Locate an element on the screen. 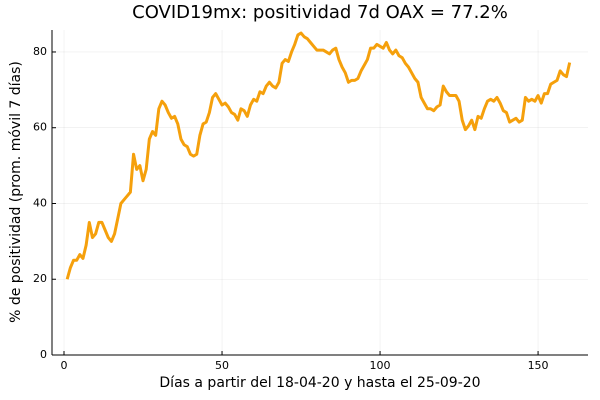 This screenshot has width=600, height=400. y-tick-label: 20 is located at coordinates (40, 278).